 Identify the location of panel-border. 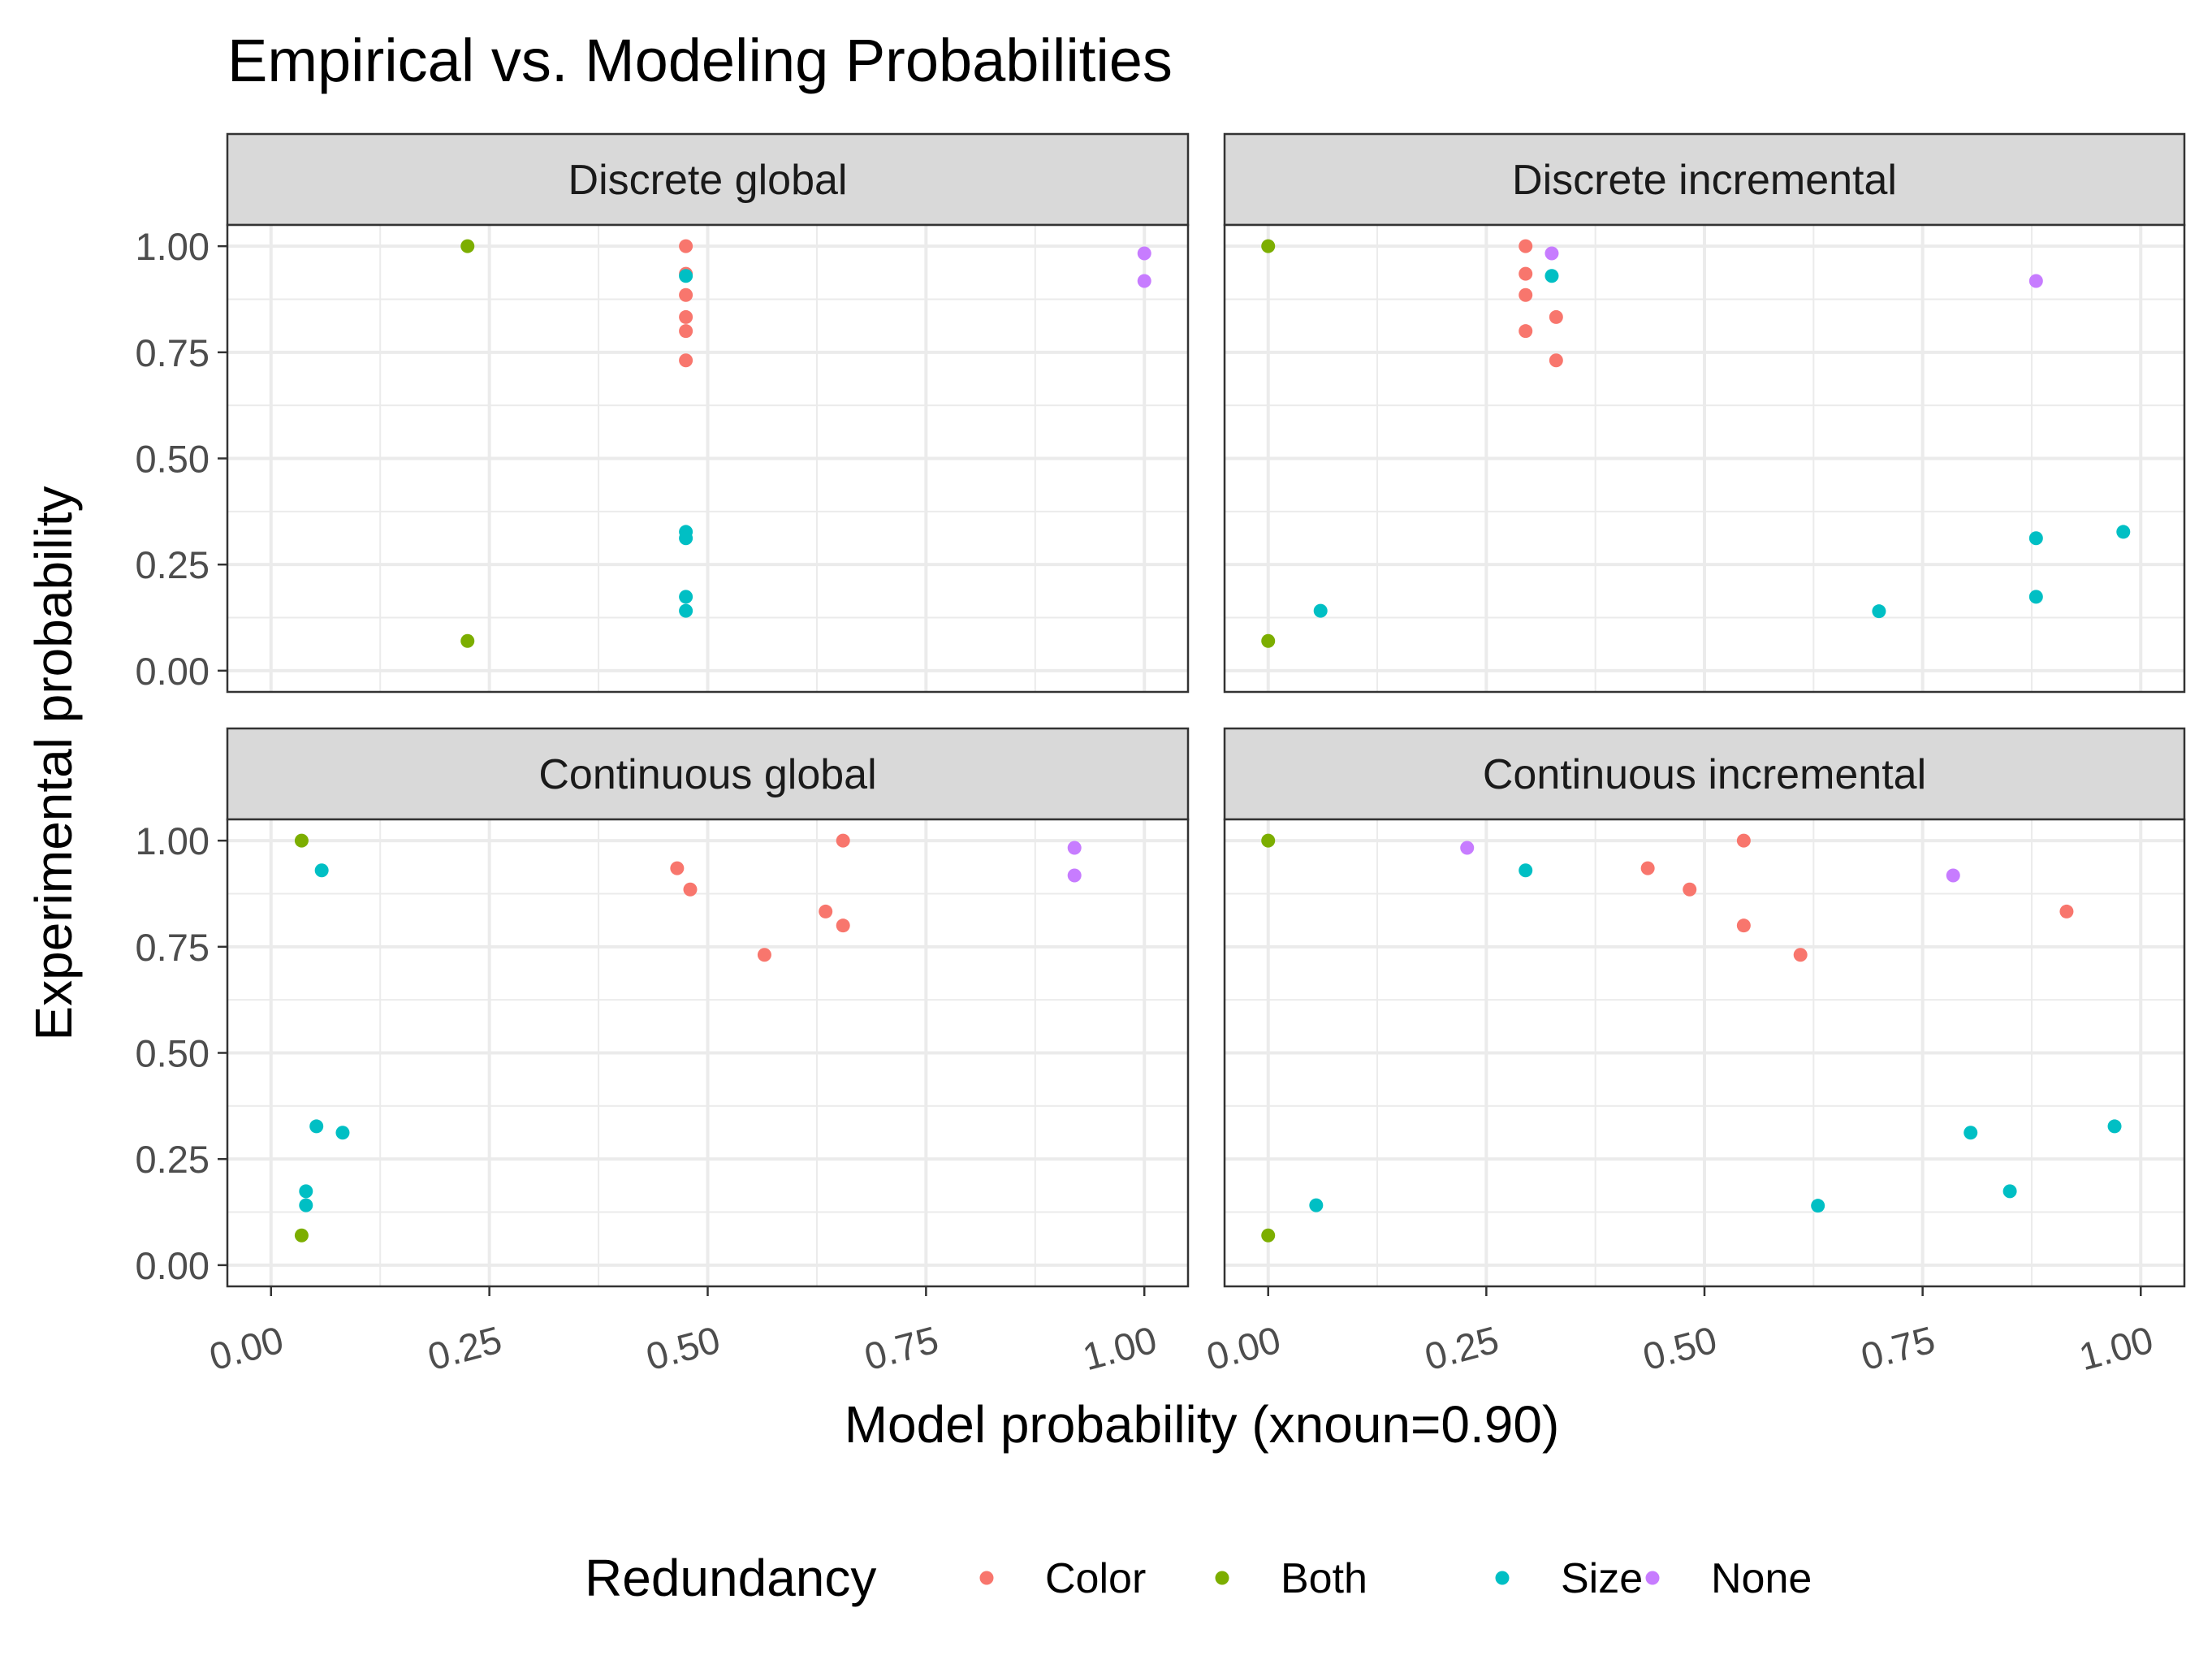
(1704, 458).